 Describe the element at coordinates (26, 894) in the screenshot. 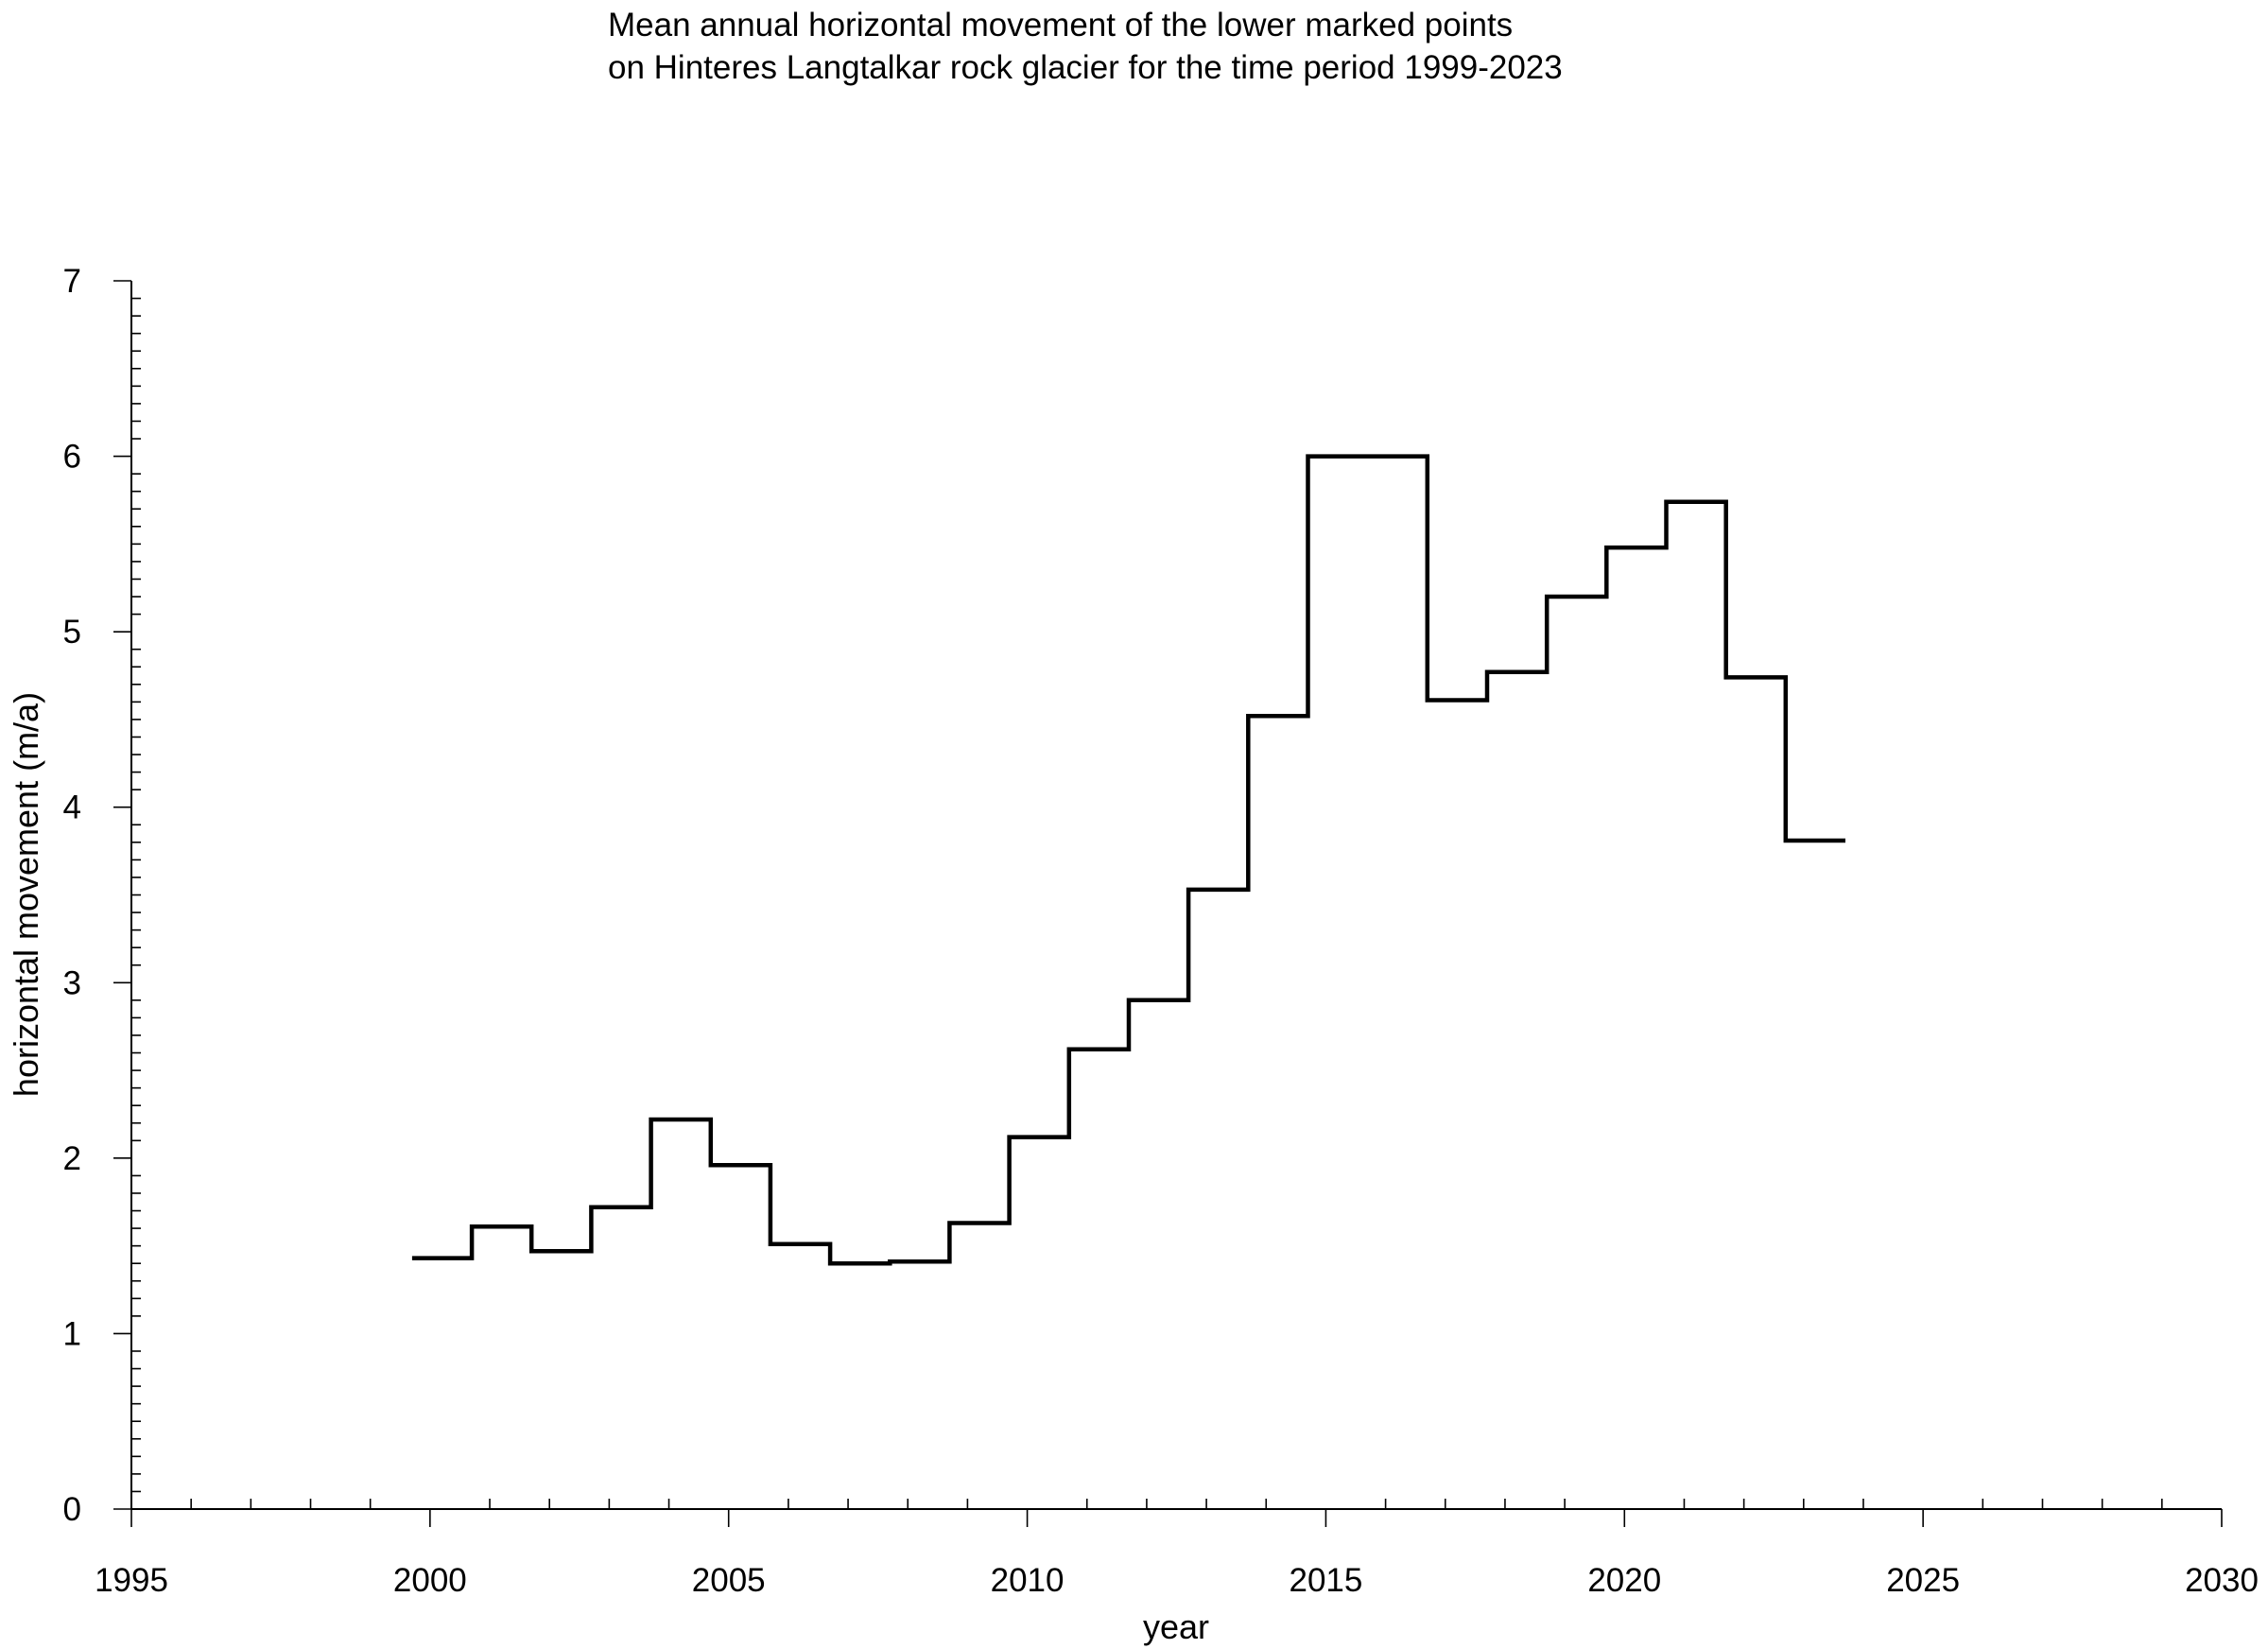

I see `y-axis-label: horizontal movement (m/a)` at that location.